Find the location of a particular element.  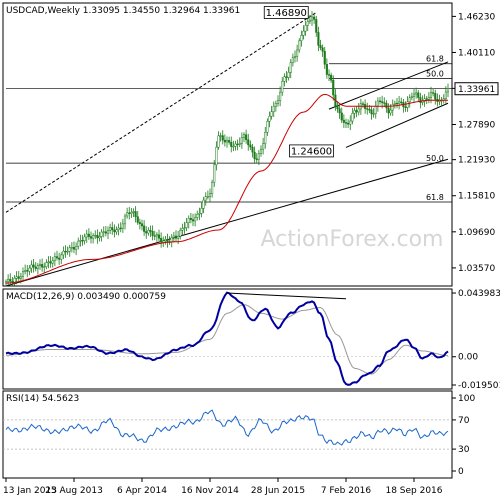

price-y-tick-label: 1.21930 is located at coordinates (476, 161).